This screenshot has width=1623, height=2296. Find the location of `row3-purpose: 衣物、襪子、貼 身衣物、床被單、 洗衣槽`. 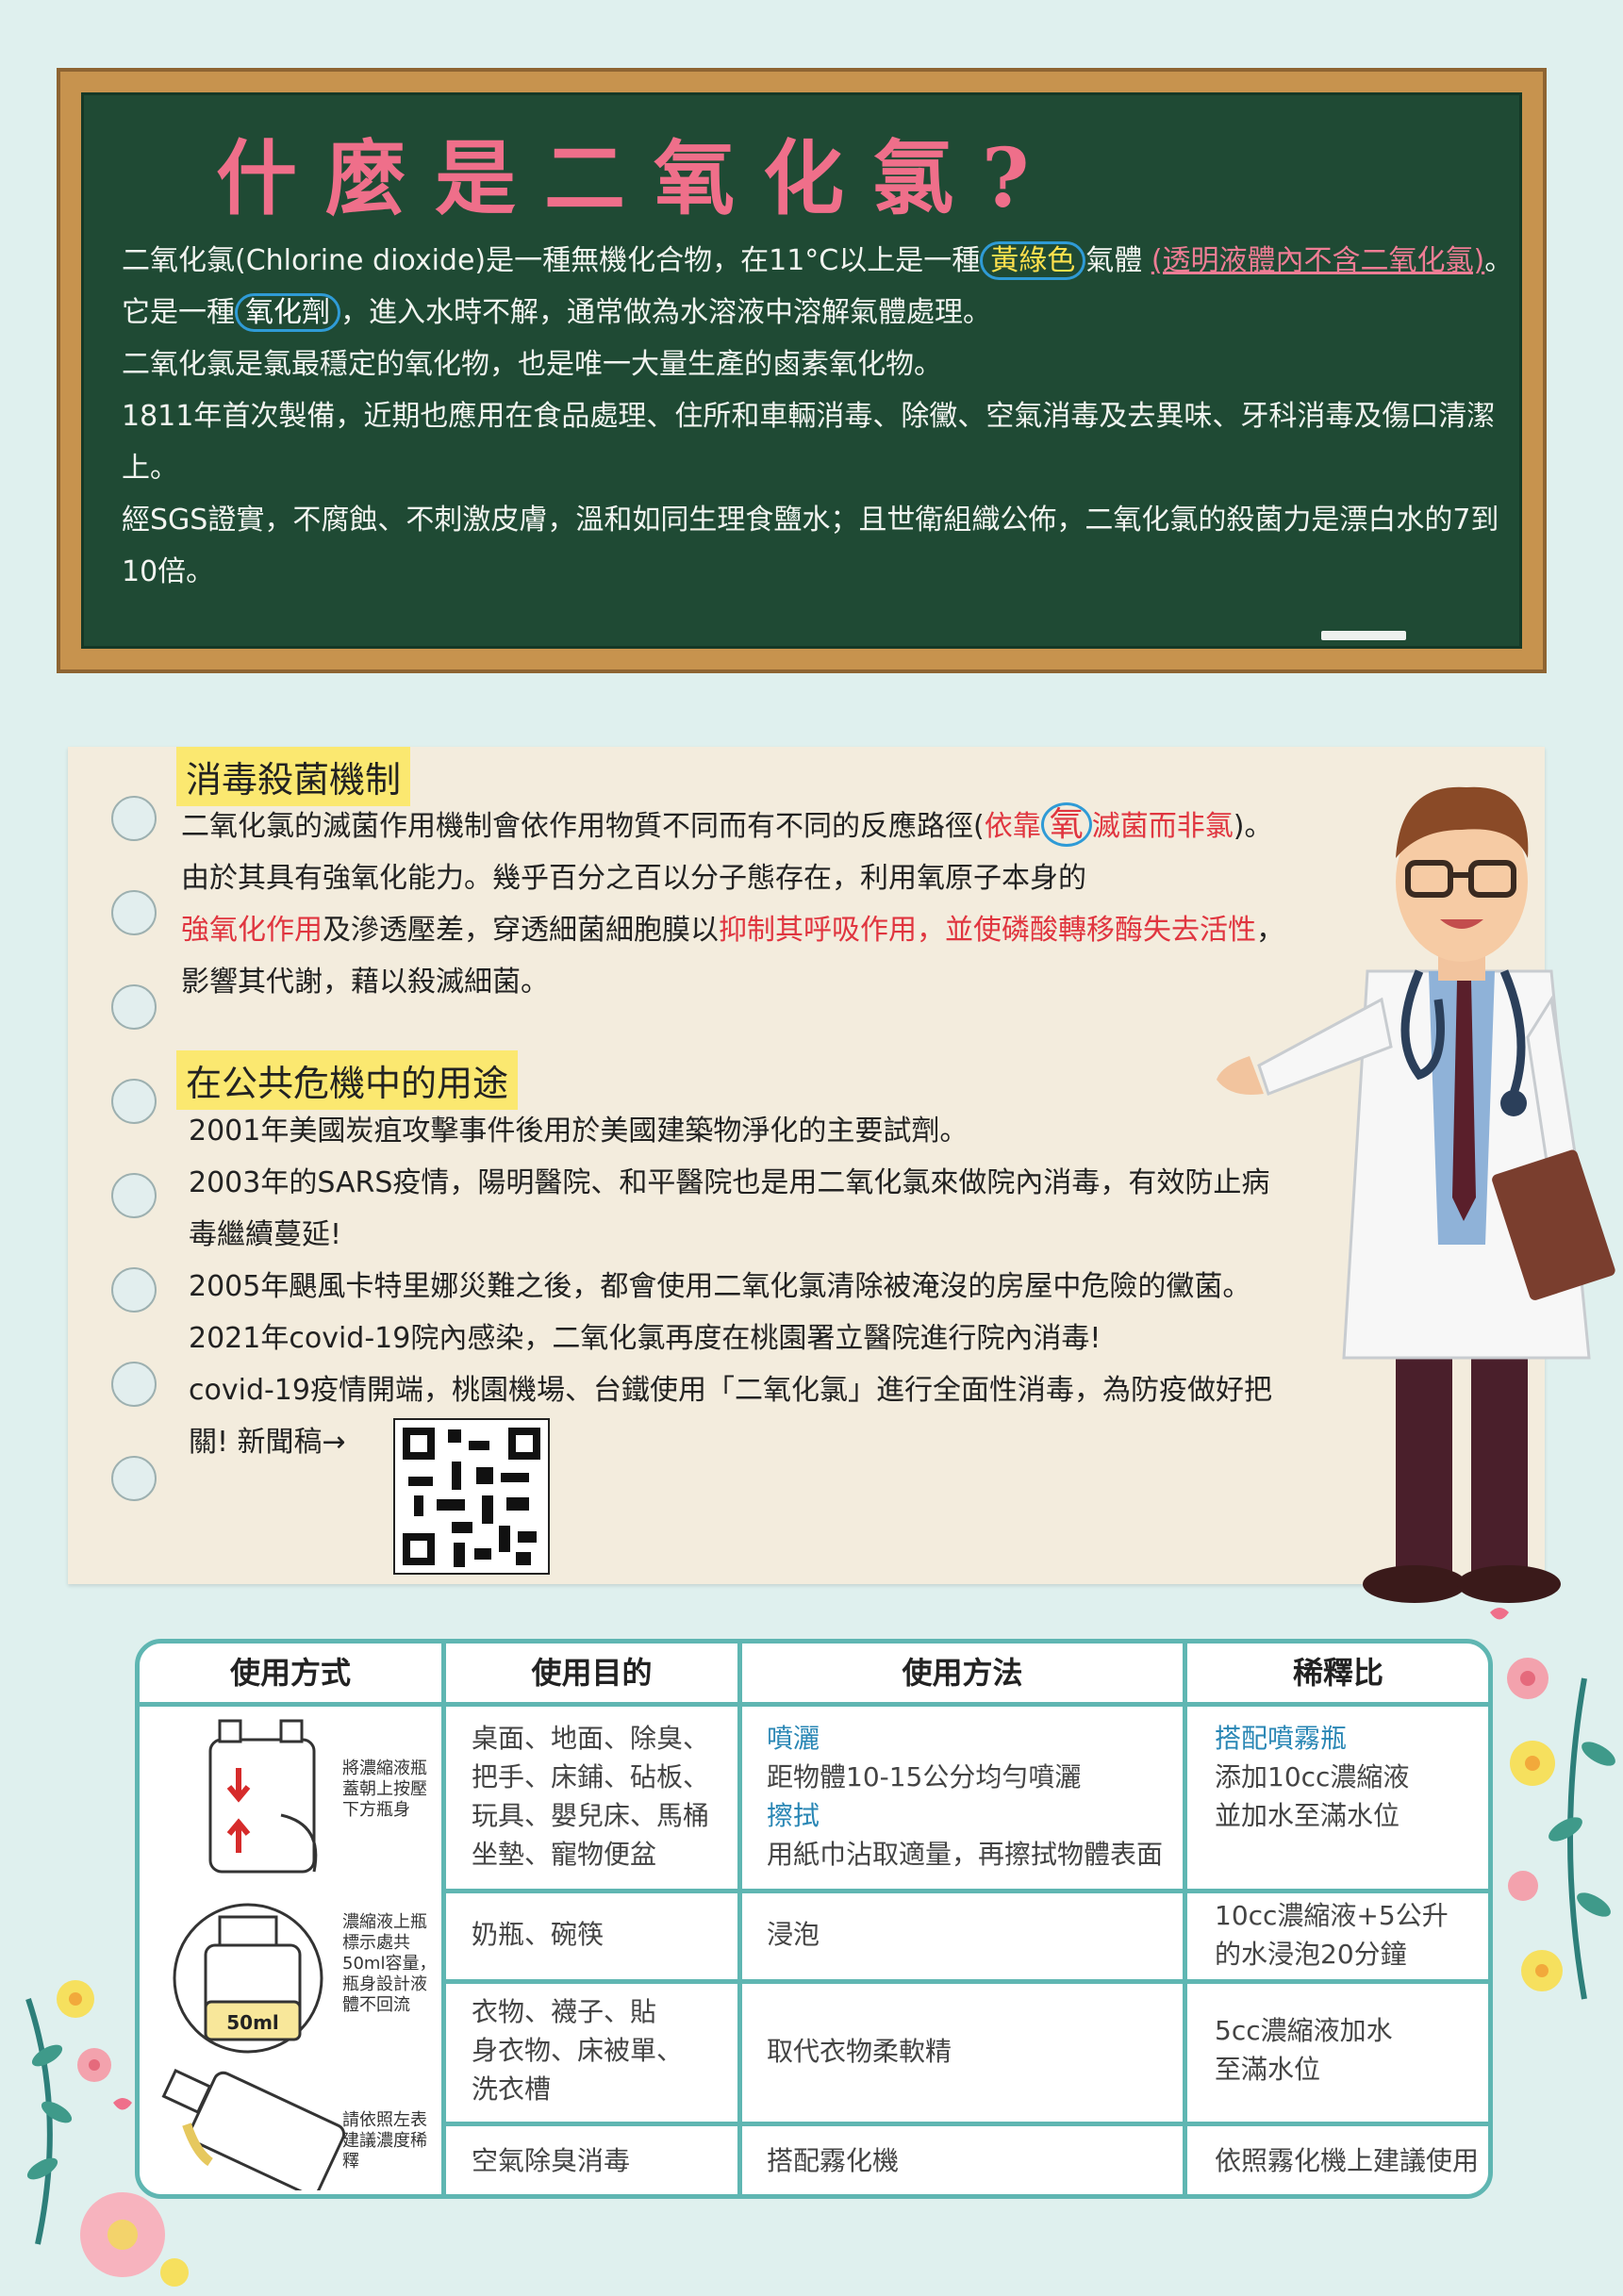

row3-purpose: 衣物、襪子、貼 身衣物、床被單、 洗衣槽 is located at coordinates (604, 2050).